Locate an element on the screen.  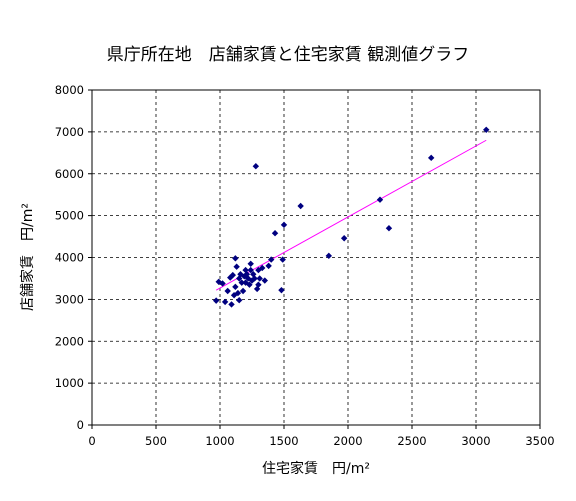
x-tick-label: 3500 is located at coordinates (539, 441).